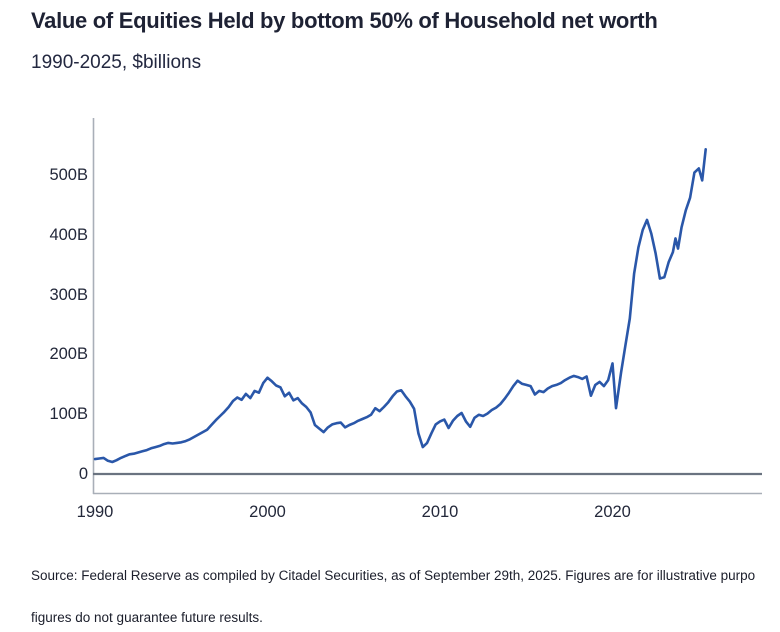 The width and height of the screenshot is (780, 632). What do you see at coordinates (68, 175) in the screenshot?
I see `y-tick-label: 500B` at bounding box center [68, 175].